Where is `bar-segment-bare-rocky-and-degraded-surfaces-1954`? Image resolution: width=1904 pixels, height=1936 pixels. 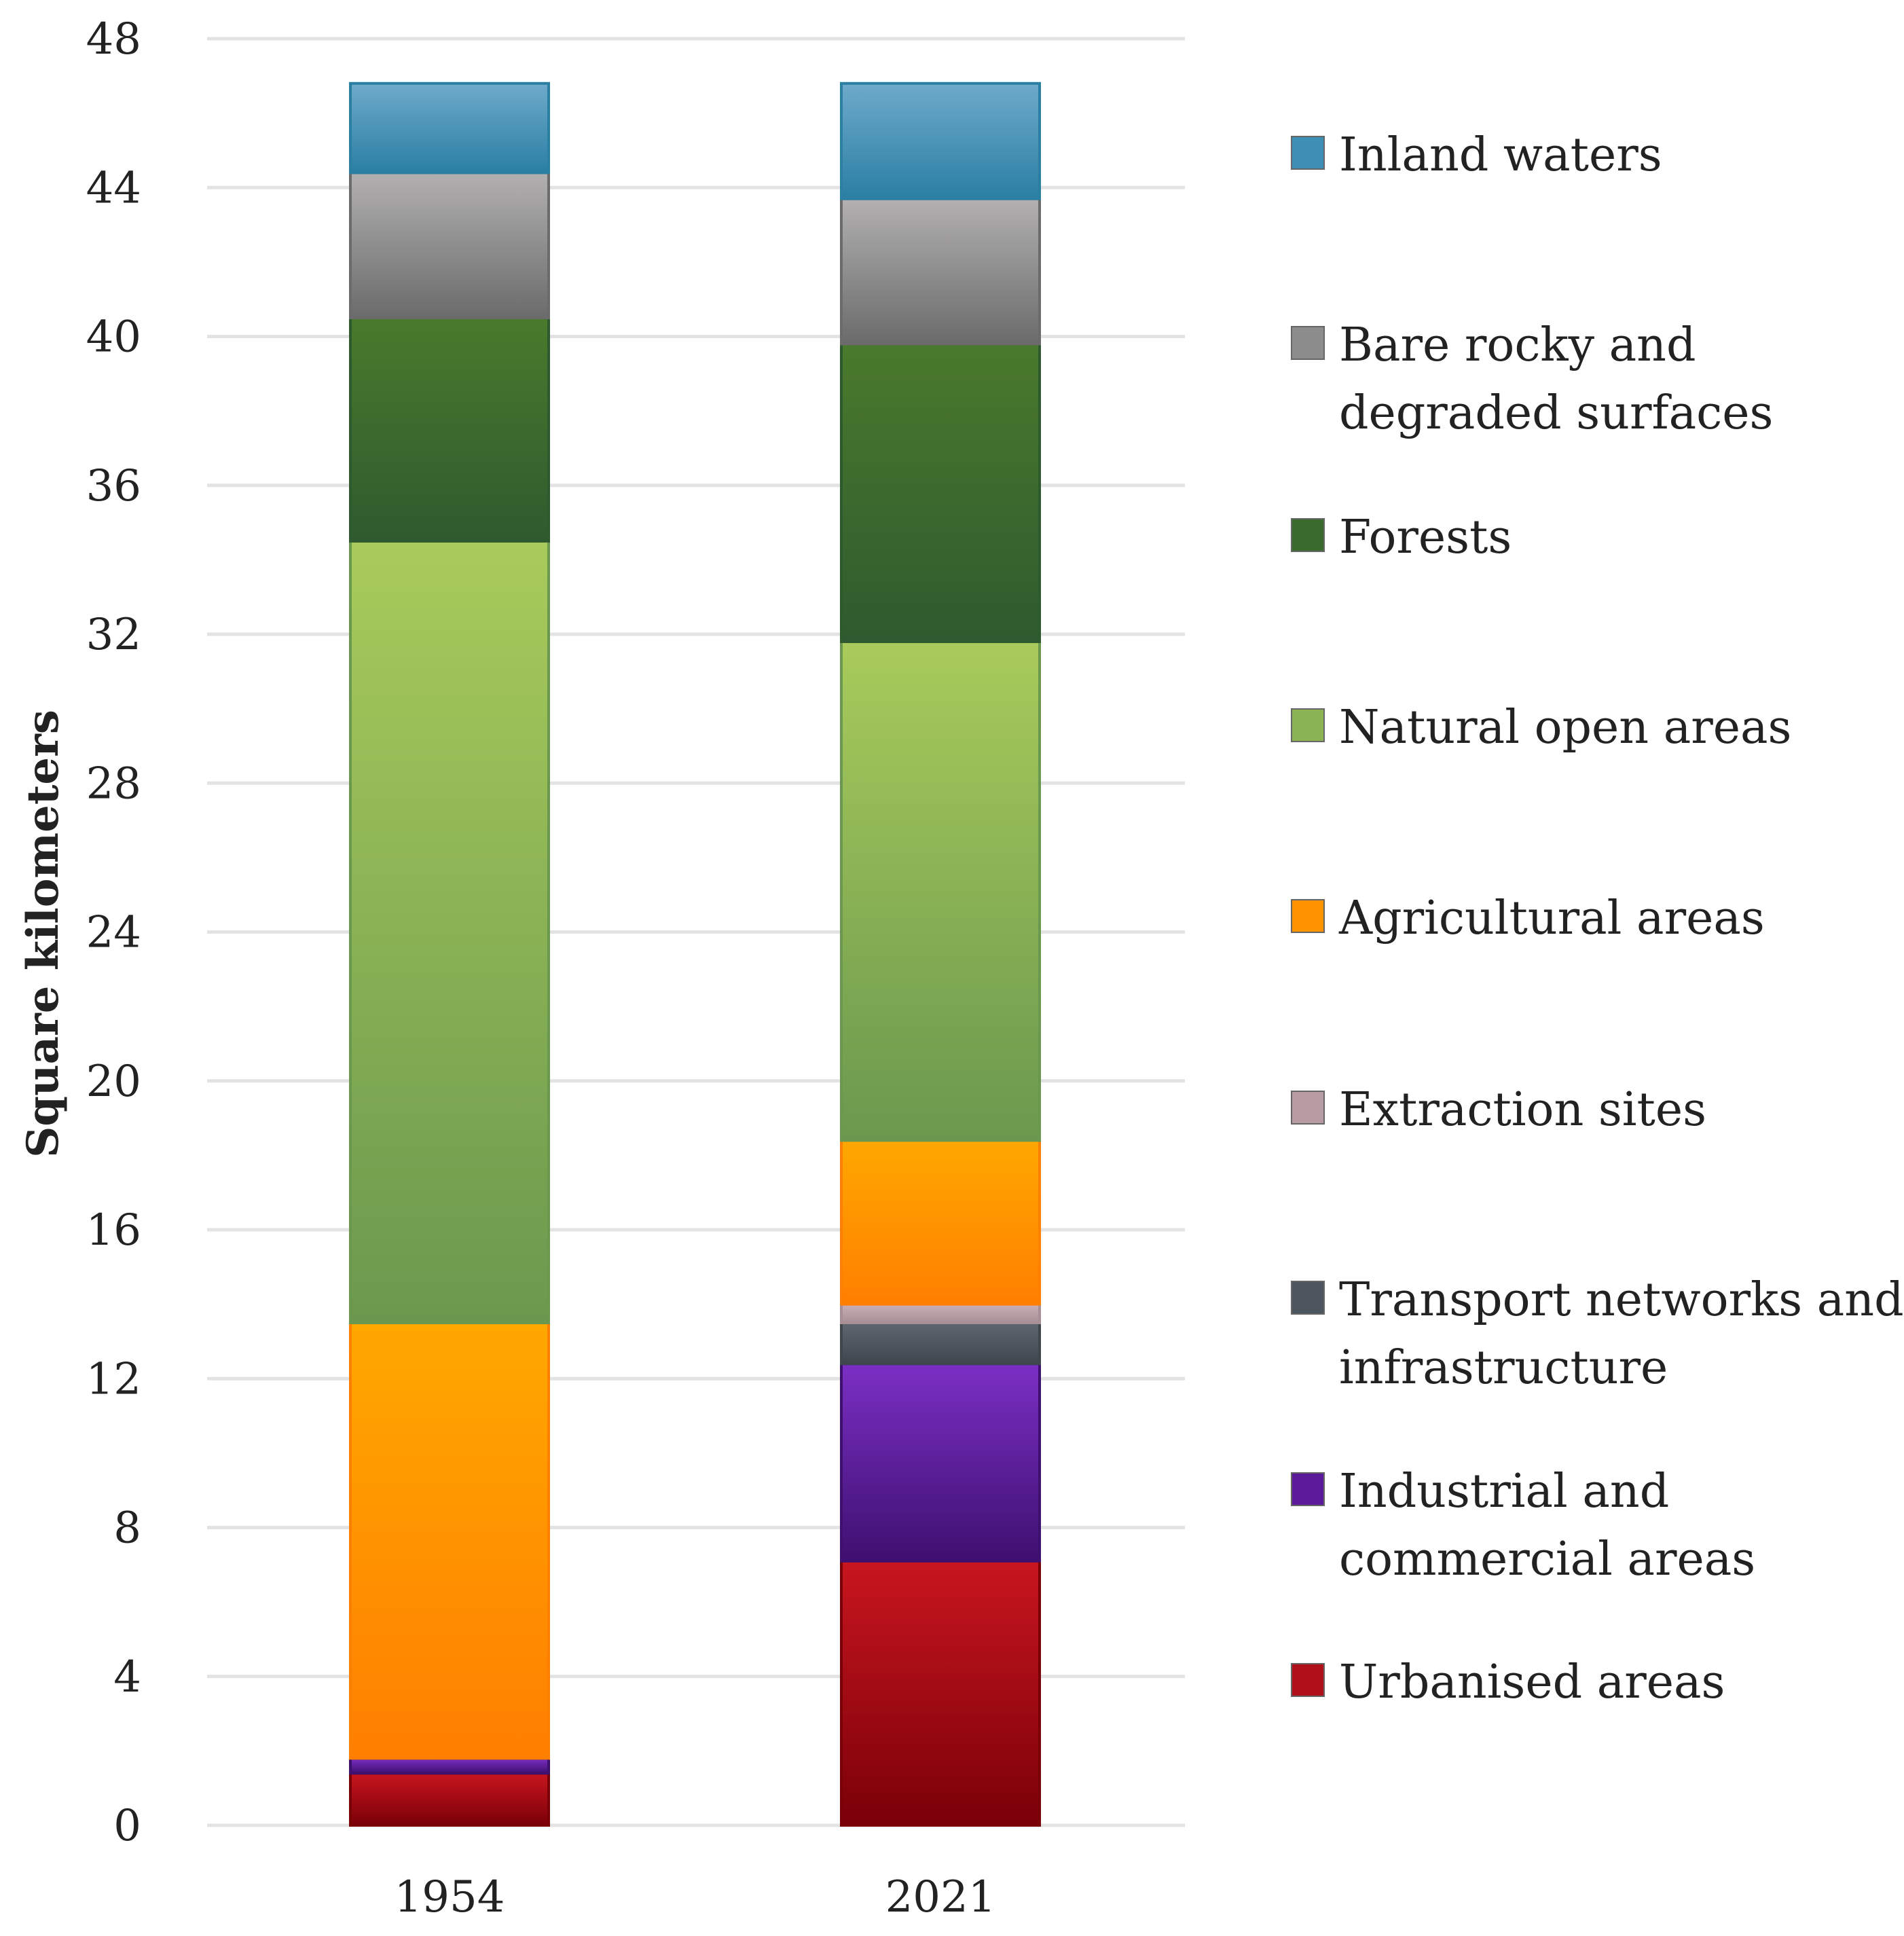
bar-segment-bare-rocky-and-degraded-surfaces-1954 is located at coordinates (449, 245).